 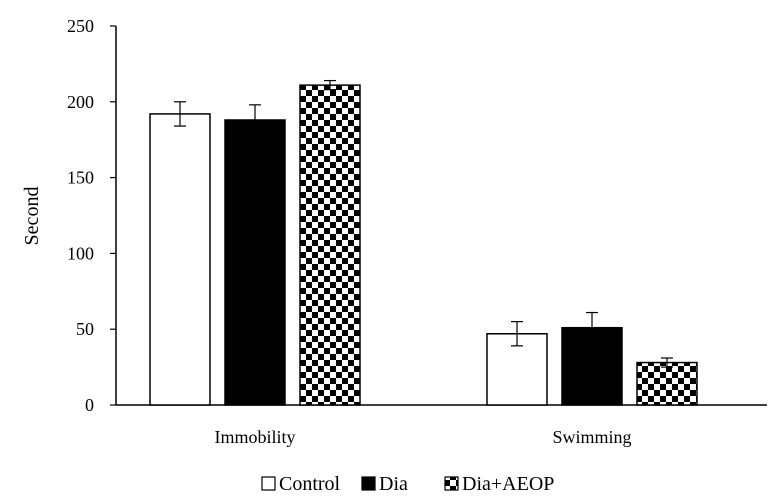 What do you see at coordinates (89, 405) in the screenshot?
I see `y-tick-label: 0` at bounding box center [89, 405].